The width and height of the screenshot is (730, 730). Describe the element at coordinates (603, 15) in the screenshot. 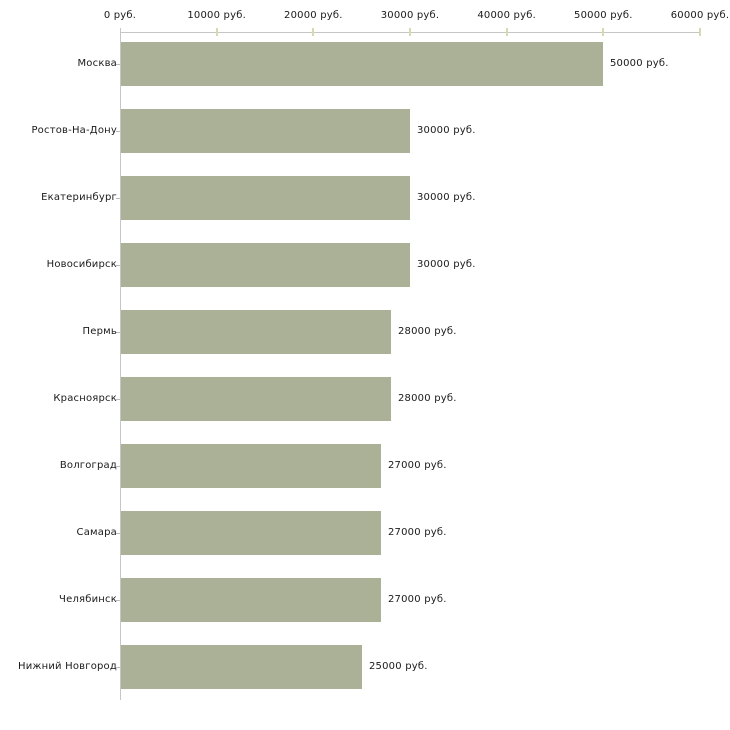

I see `x-tick-label: 50000 руб.` at that location.